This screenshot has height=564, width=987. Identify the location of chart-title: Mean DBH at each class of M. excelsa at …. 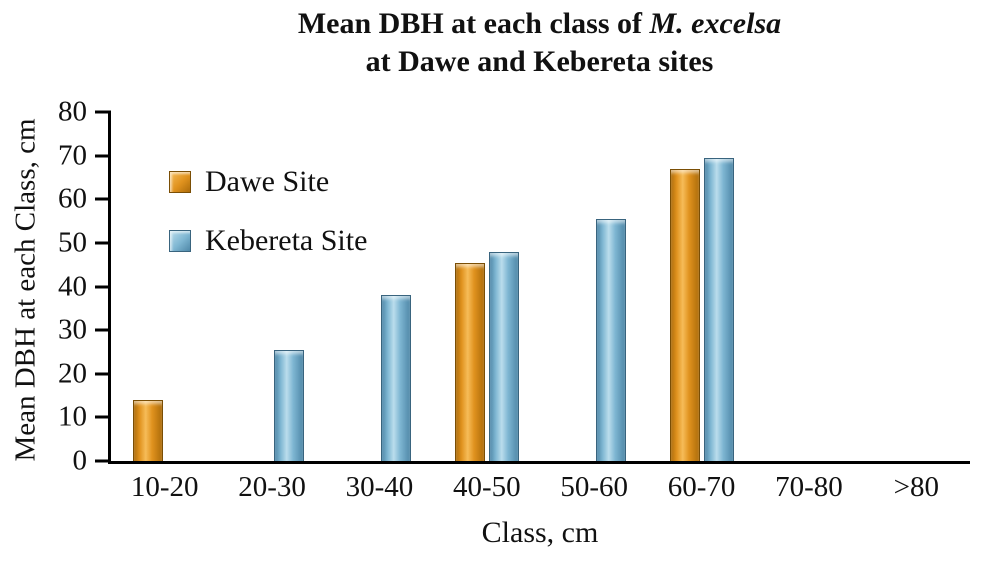
(539, 43).